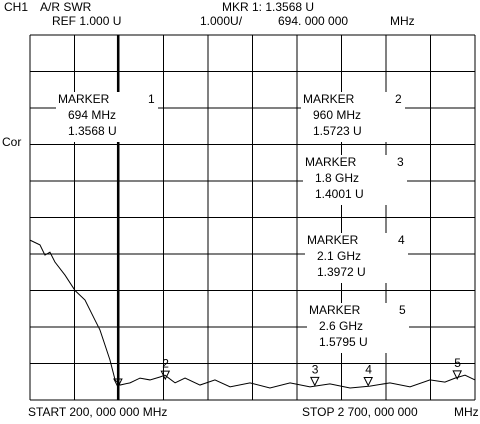 This screenshot has height=424, width=480. What do you see at coordinates (337, 131) in the screenshot?
I see `marker-reading: 1.5723 U` at bounding box center [337, 131].